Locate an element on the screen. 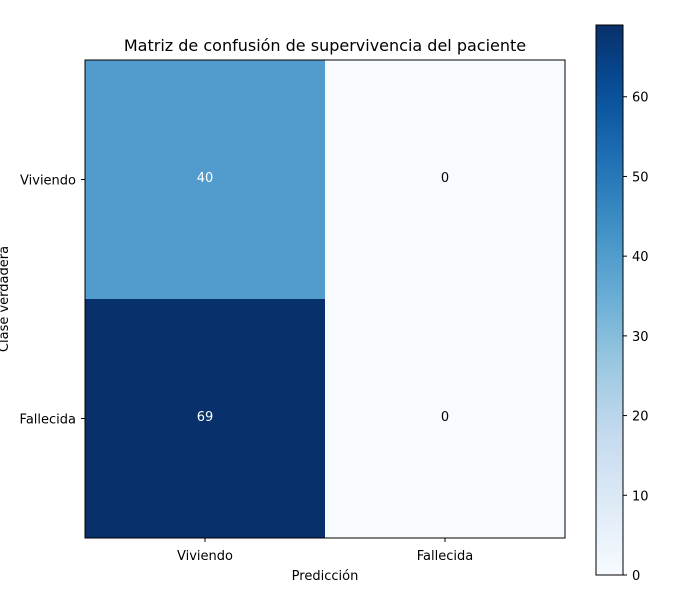  colorbar-tick-label: 30 is located at coordinates (640, 337).